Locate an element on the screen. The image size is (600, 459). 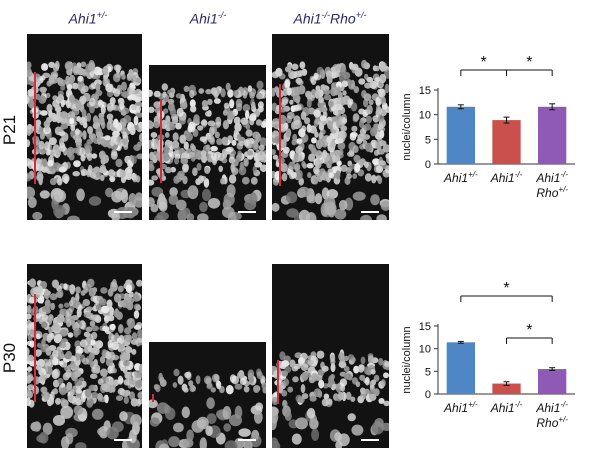
micrograph-p21-double is located at coordinates (330, 127).